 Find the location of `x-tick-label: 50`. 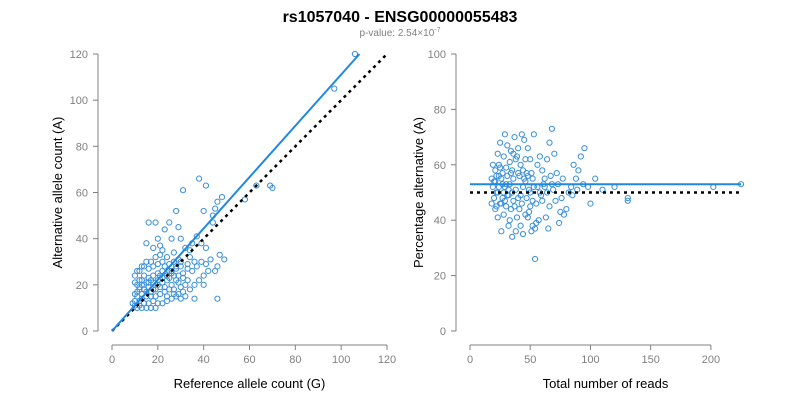

x-tick-label: 50 is located at coordinates (530, 360).